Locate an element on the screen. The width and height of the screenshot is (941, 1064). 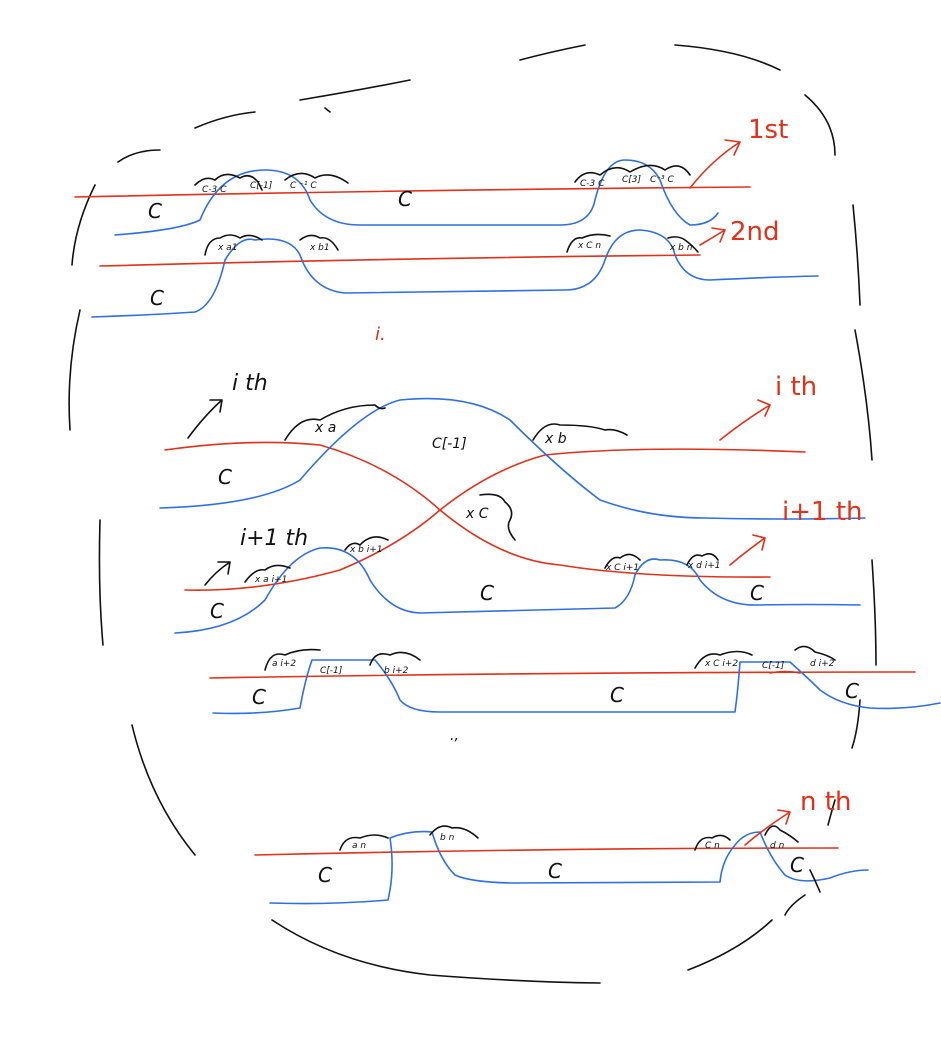
nth-b3: C n is located at coordinates (712, 846).